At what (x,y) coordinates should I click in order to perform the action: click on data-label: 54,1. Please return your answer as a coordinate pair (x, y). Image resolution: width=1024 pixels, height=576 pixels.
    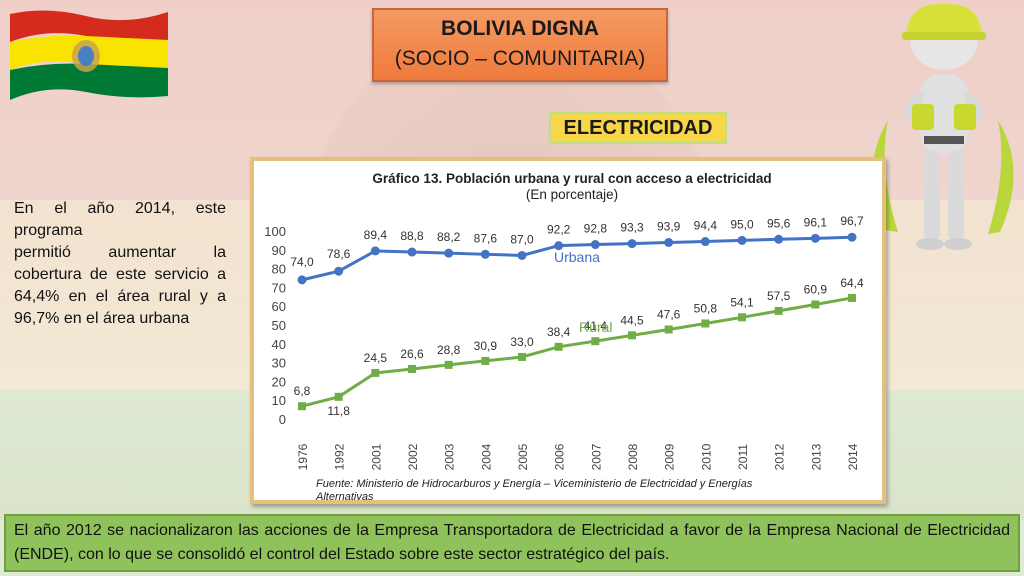
    Looking at the image, I should click on (742, 302).